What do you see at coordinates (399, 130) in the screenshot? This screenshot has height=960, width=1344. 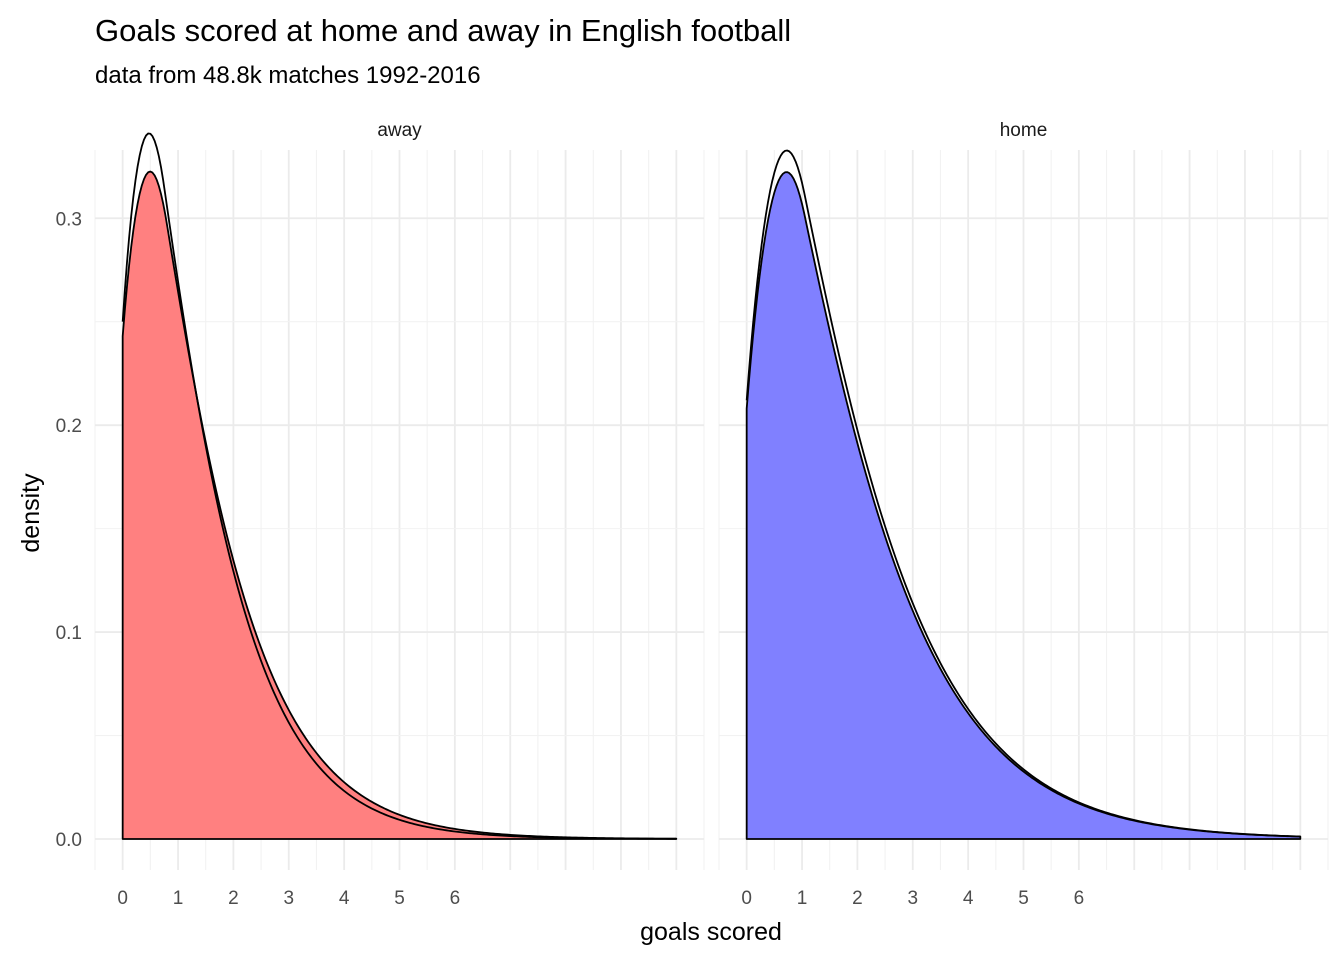 I see `facet-label-away: away` at bounding box center [399, 130].